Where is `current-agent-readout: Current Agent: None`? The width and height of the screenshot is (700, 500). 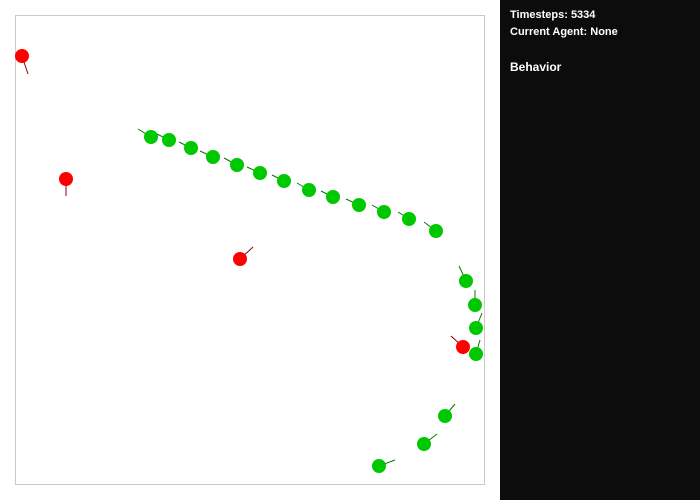 current-agent-readout: Current Agent: None is located at coordinates (564, 32).